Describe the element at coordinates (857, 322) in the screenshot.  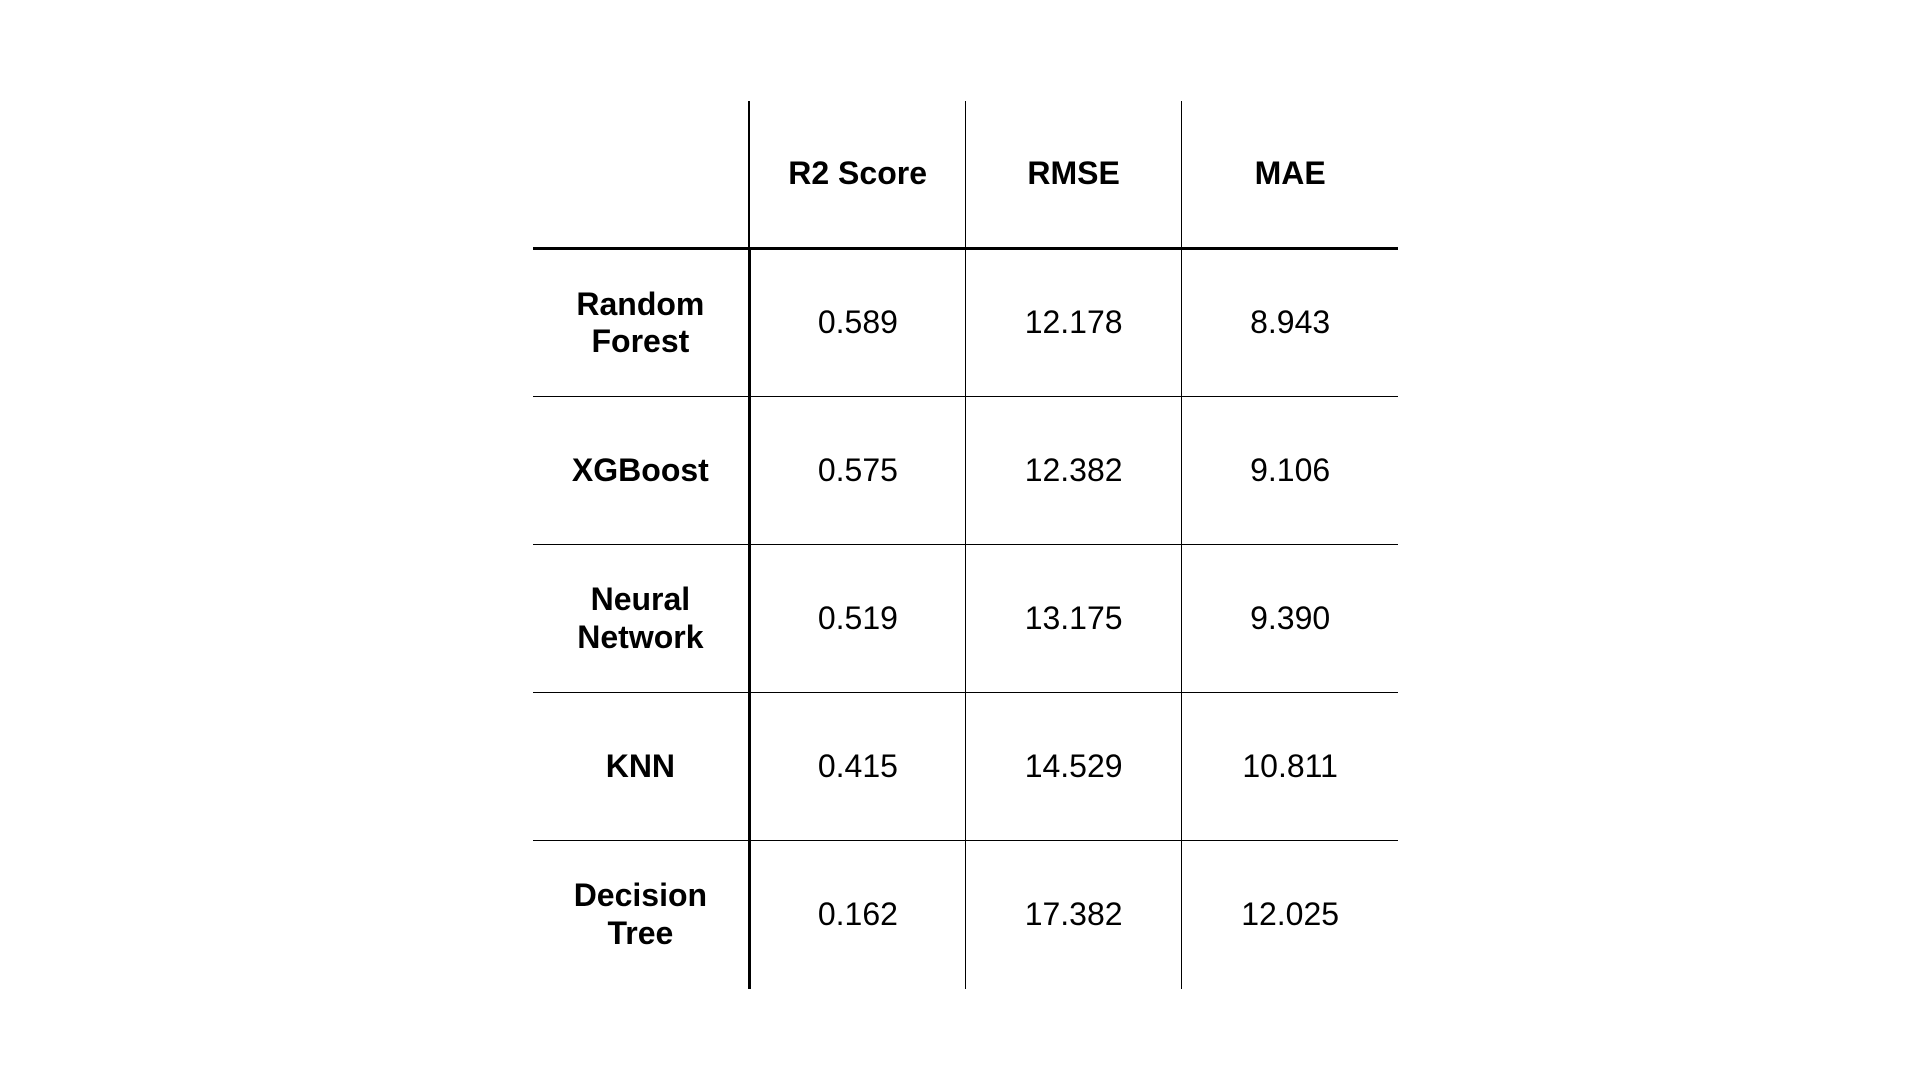
I see `cell-r2-score: 0.589` at that location.